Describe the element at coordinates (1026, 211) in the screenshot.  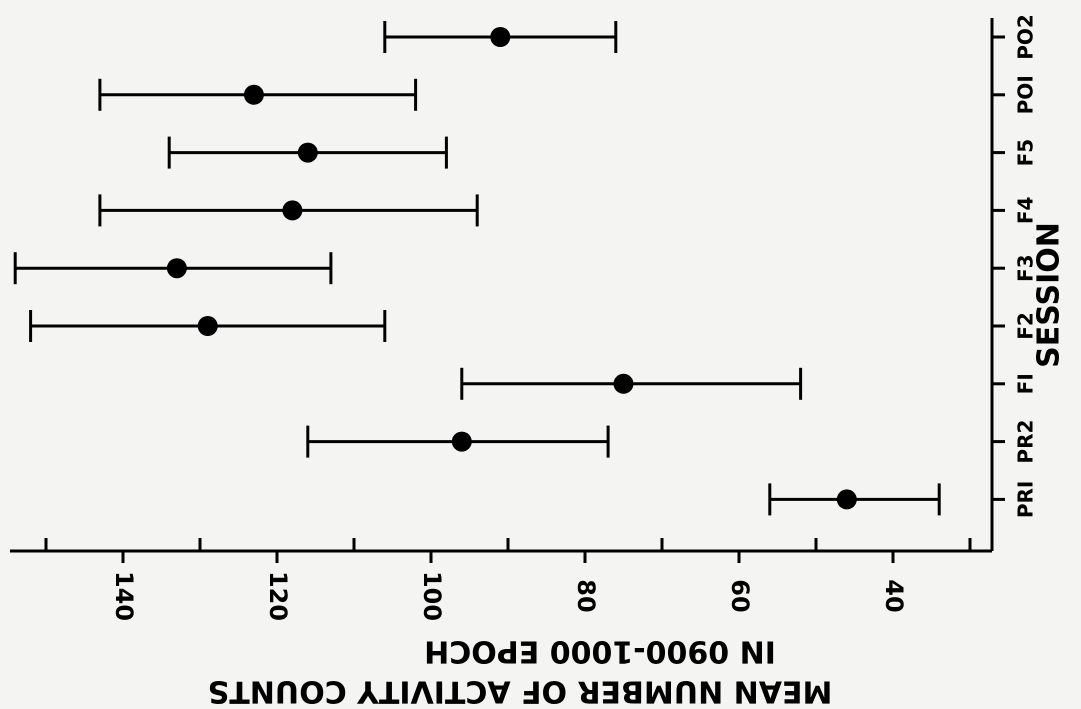
I see `y-category-label: F4` at that location.